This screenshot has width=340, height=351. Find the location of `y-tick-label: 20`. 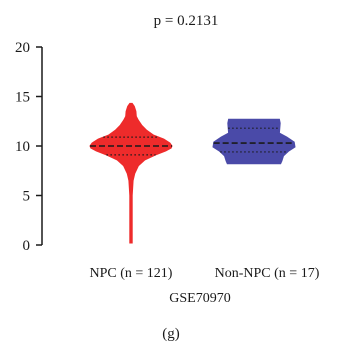

y-tick-label: 20 is located at coordinates (22, 48).